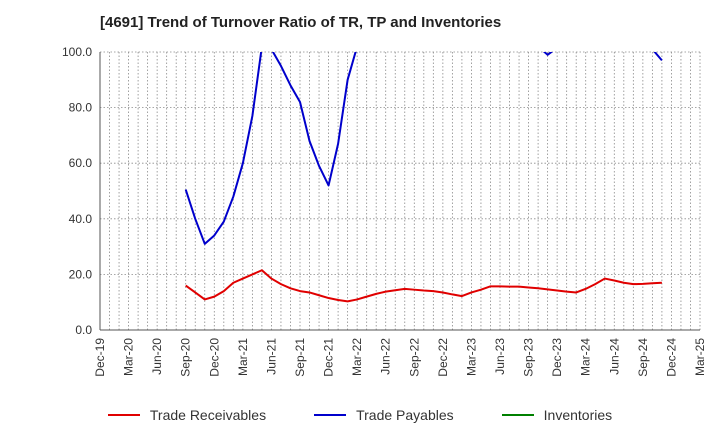 The width and height of the screenshot is (720, 440). What do you see at coordinates (81, 163) in the screenshot?
I see `y-tick-label: 60.0` at bounding box center [81, 163].